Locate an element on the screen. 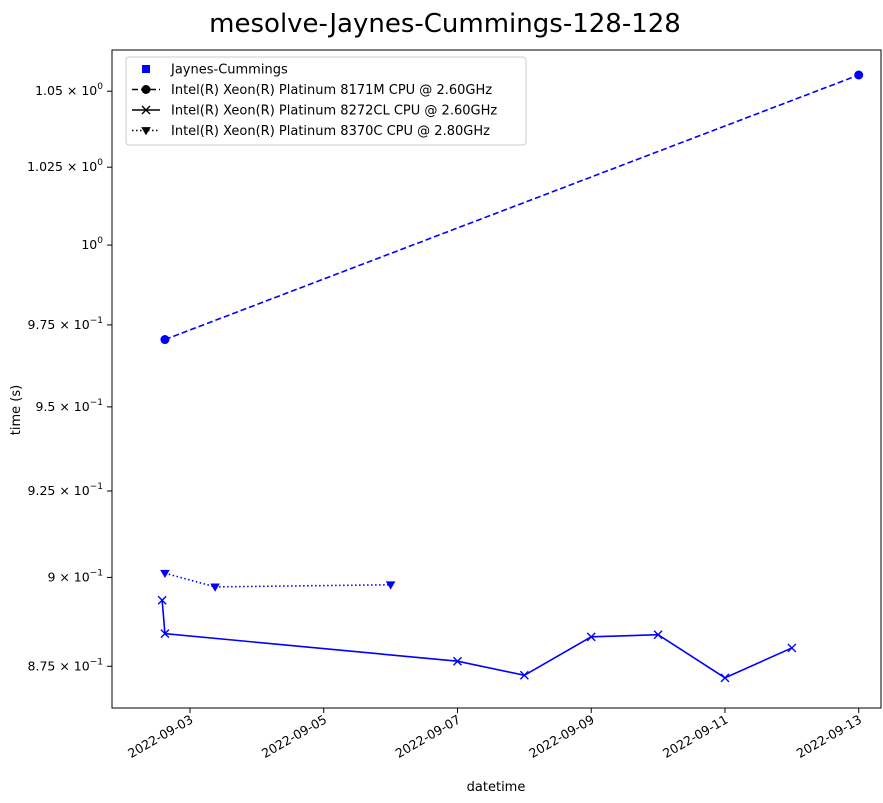 The width and height of the screenshot is (883, 803). x-tick-label: 2022-09-11 is located at coordinates (695, 736).